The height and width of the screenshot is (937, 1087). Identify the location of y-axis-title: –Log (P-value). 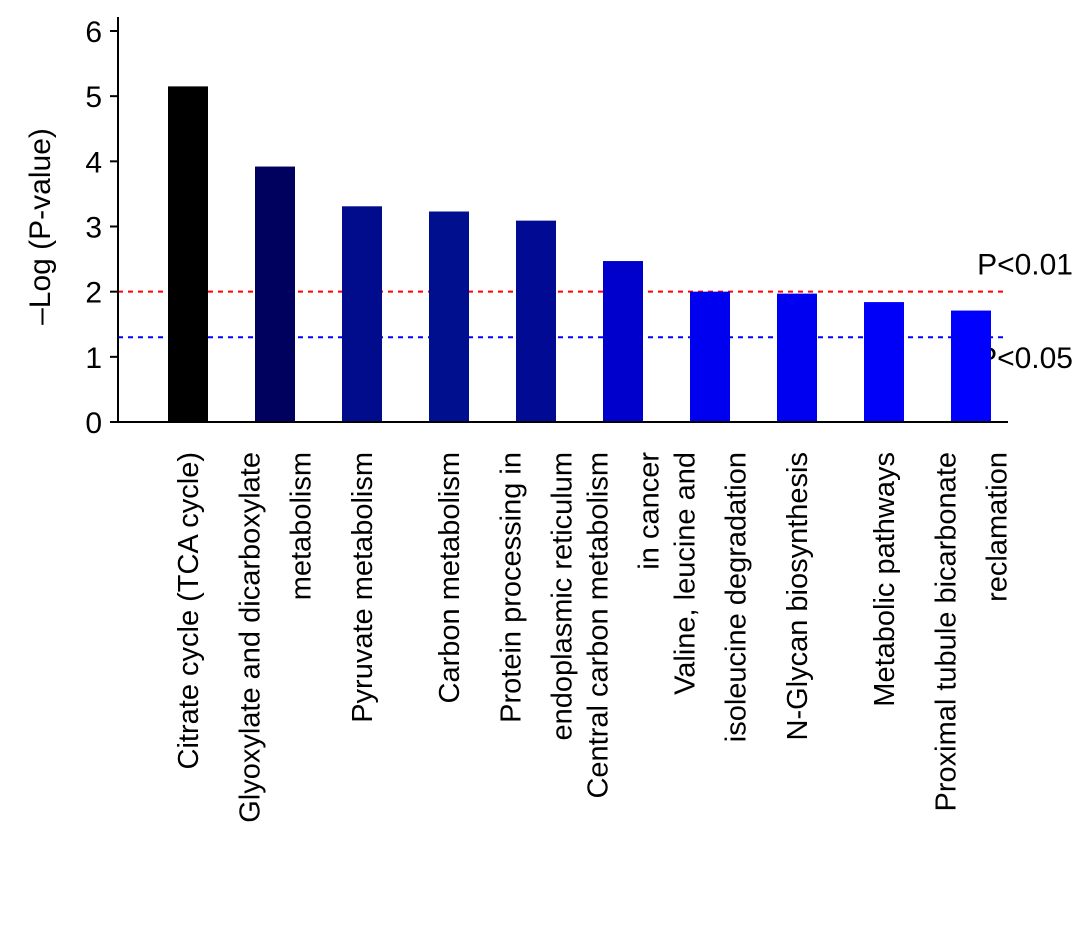
(40, 226).